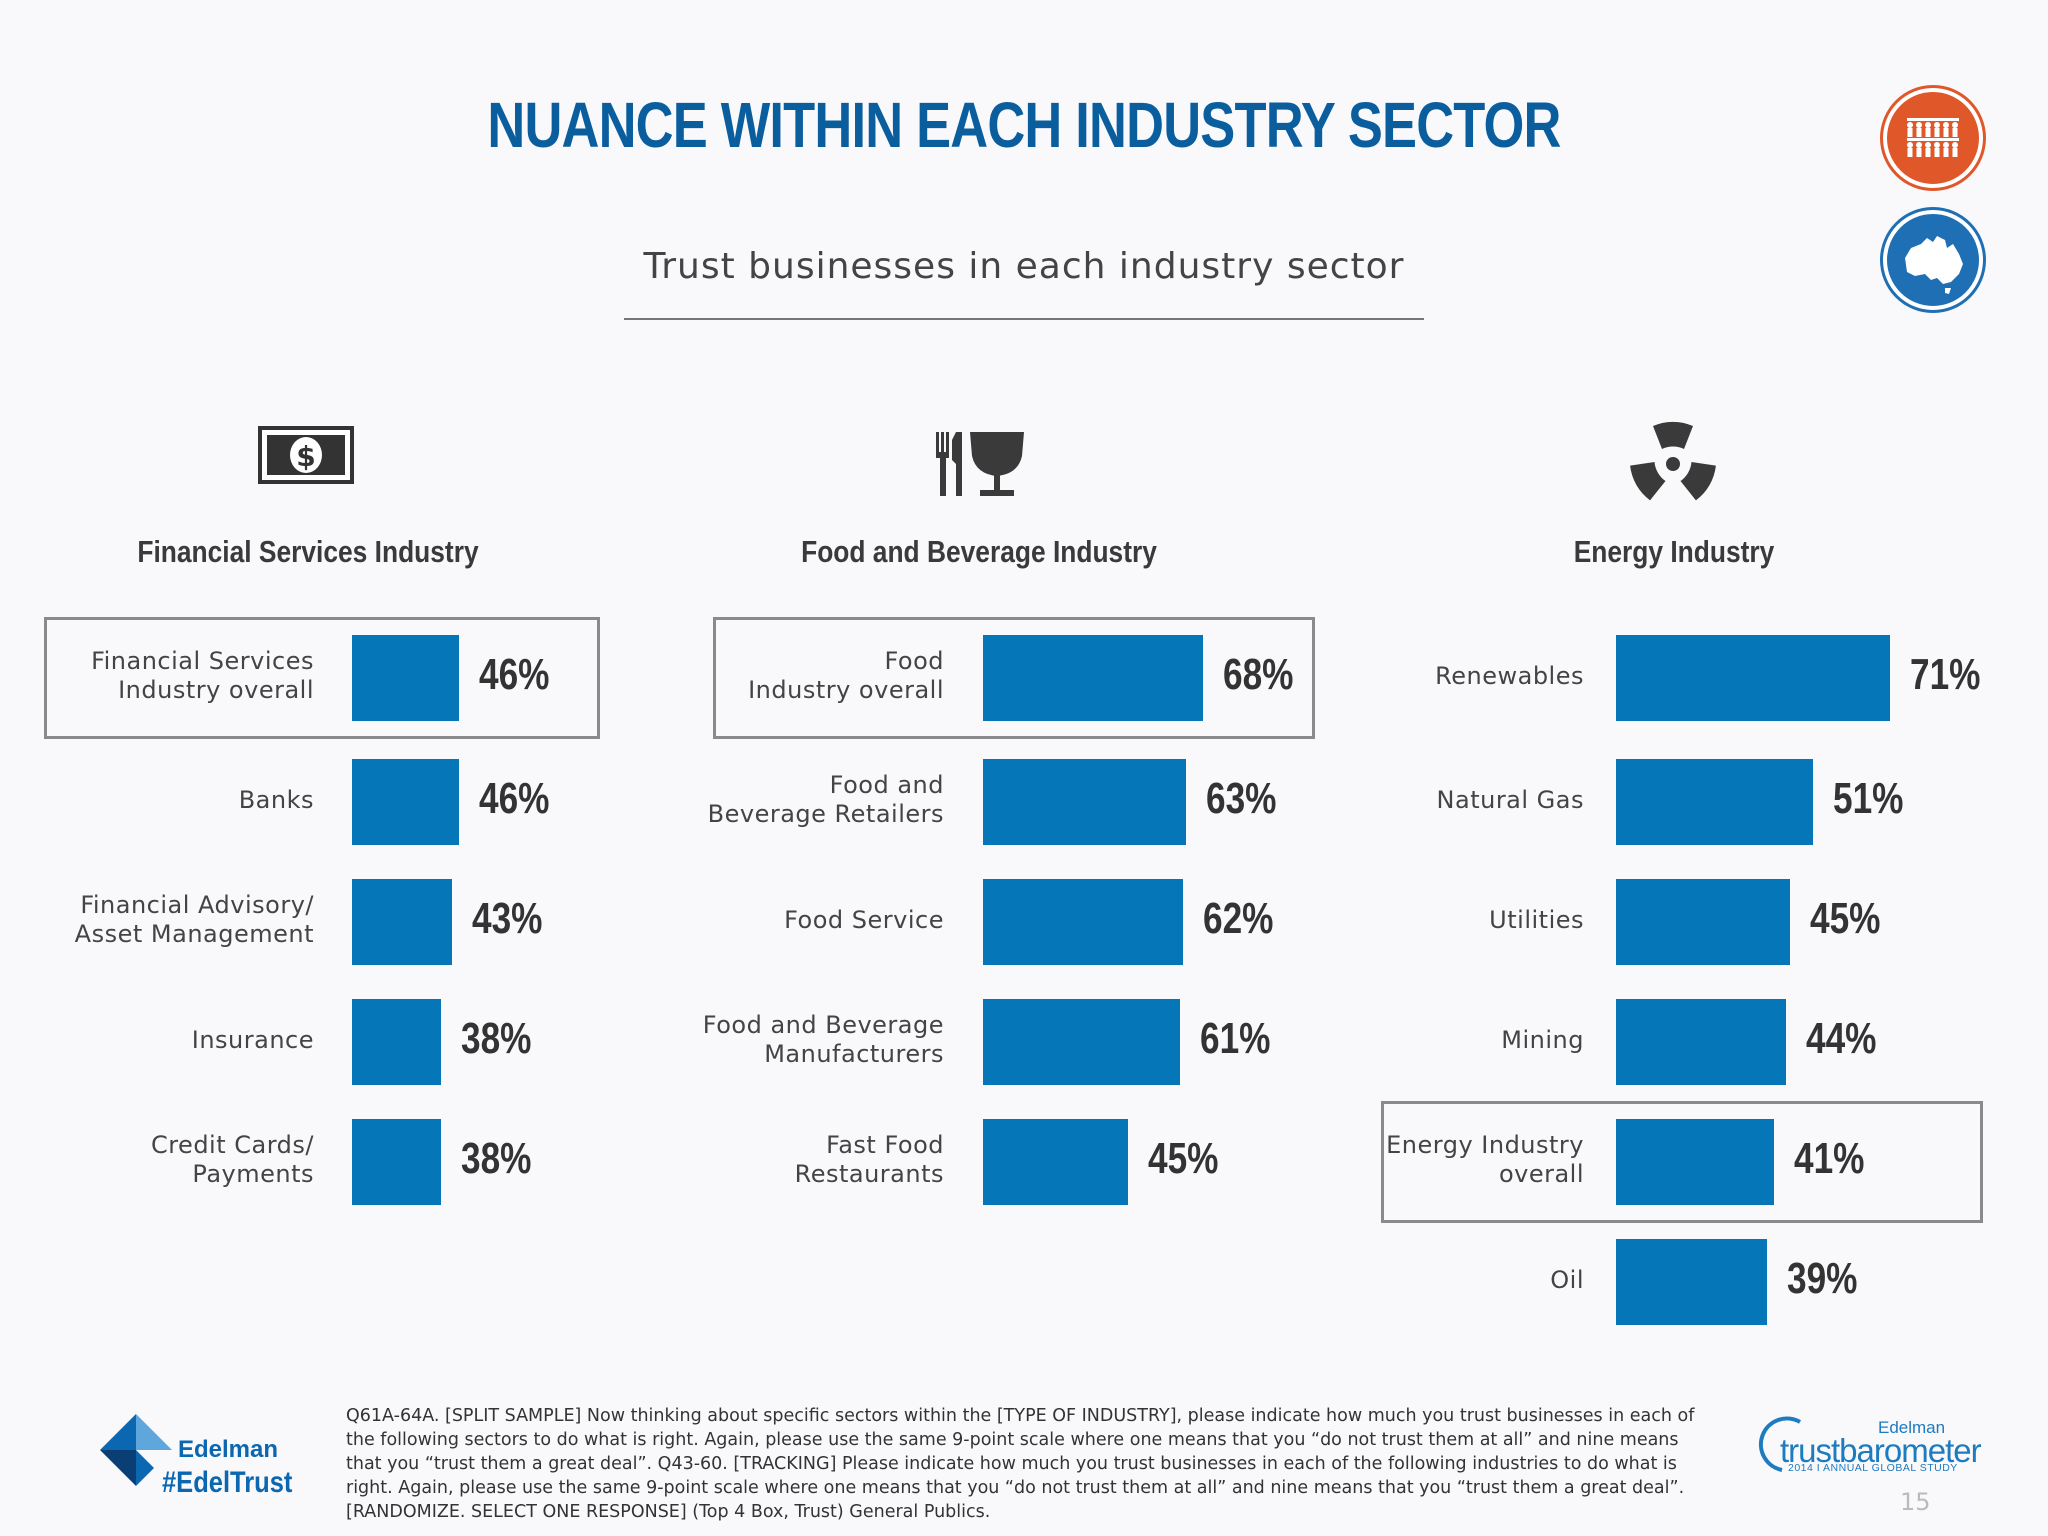  What do you see at coordinates (846, 675) in the screenshot?
I see `category-label: Food Industry overall` at bounding box center [846, 675].